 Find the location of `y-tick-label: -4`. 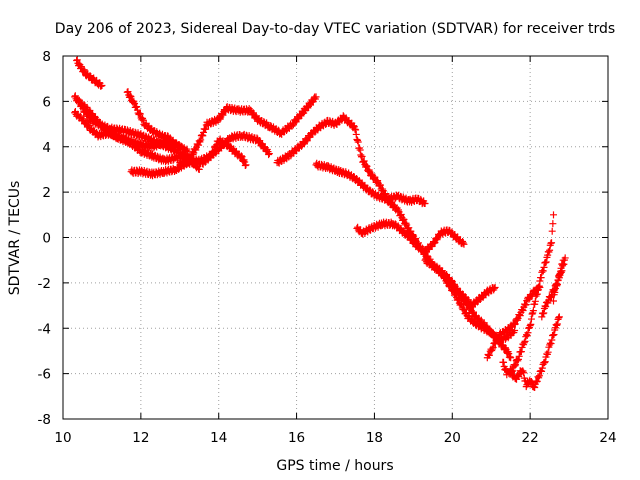

y-tick-label: -4 is located at coordinates (44, 329).